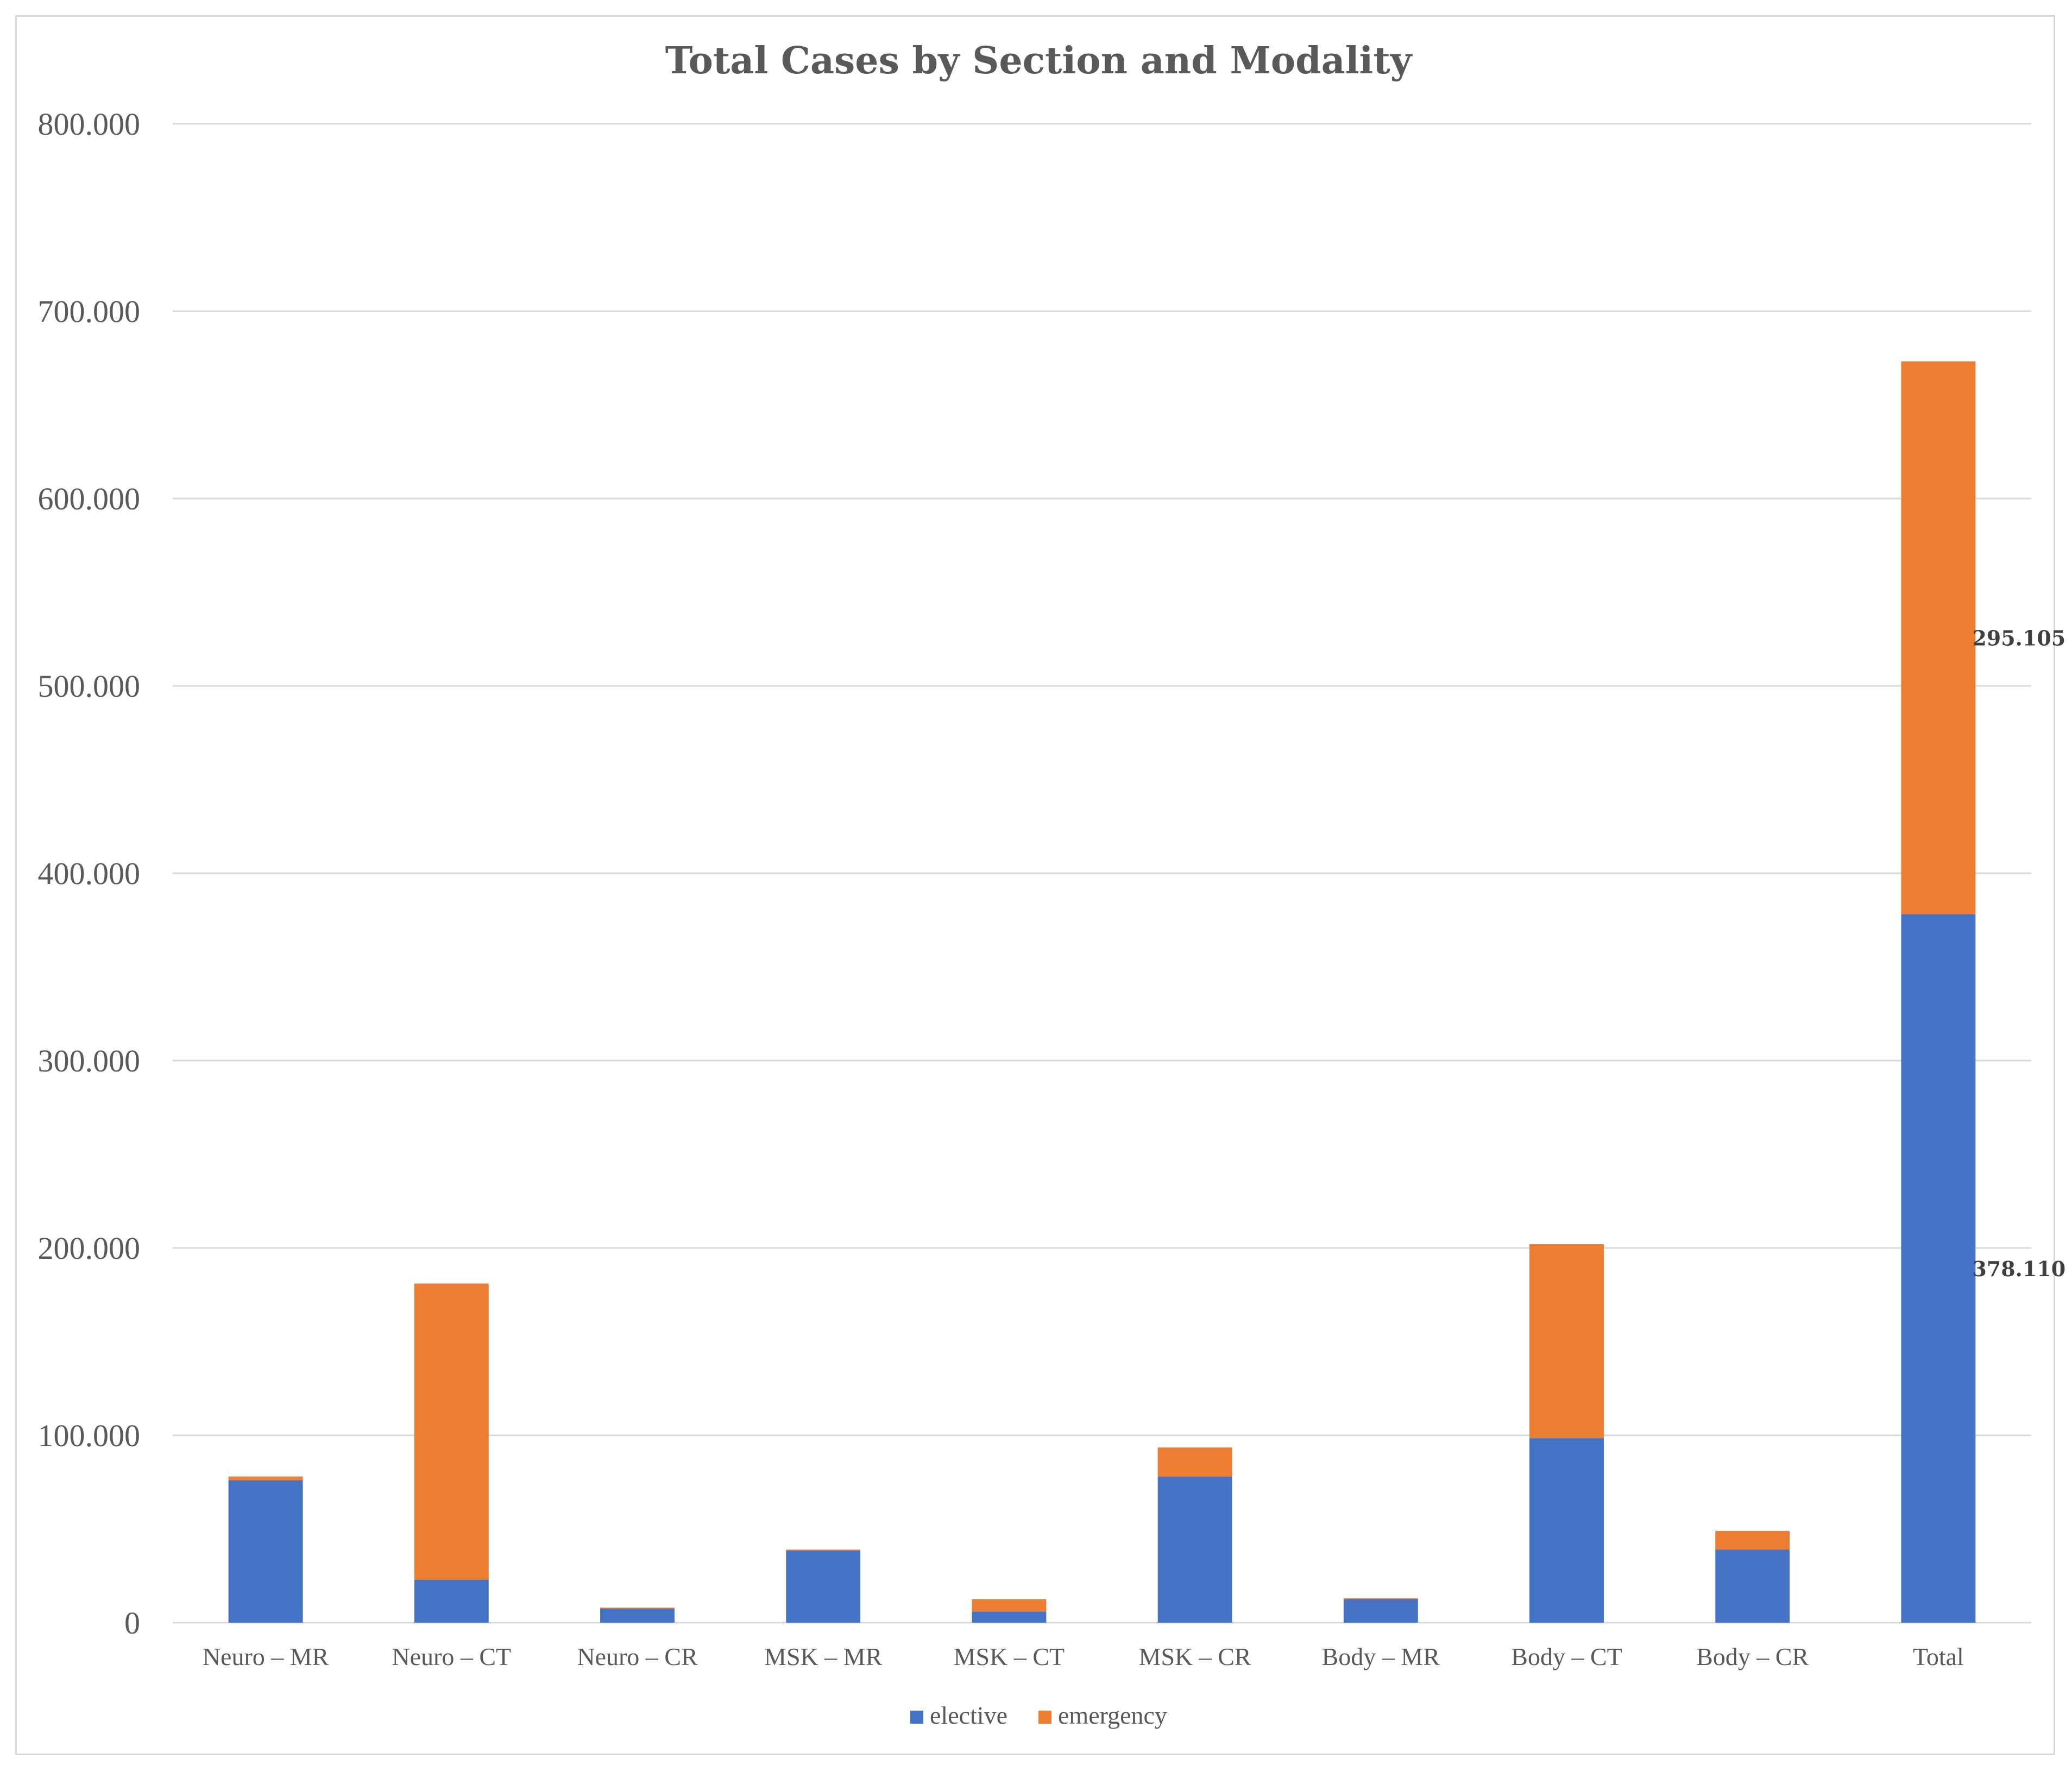 The width and height of the screenshot is (2072, 1772). What do you see at coordinates (969, 1715) in the screenshot?
I see `legend-label-elective: elective` at bounding box center [969, 1715].